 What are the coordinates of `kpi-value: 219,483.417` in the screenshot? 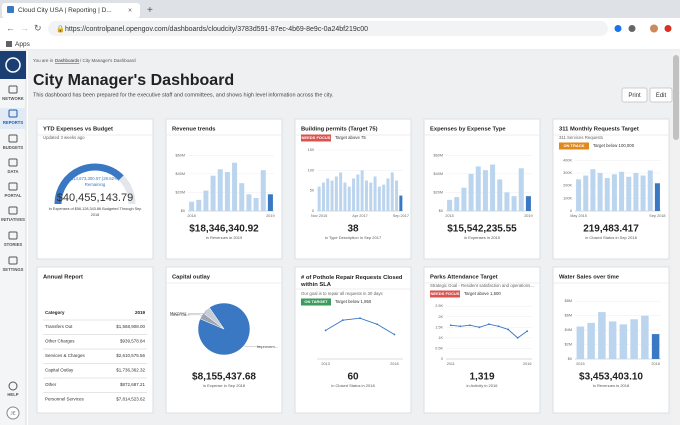 It's located at (611, 229).